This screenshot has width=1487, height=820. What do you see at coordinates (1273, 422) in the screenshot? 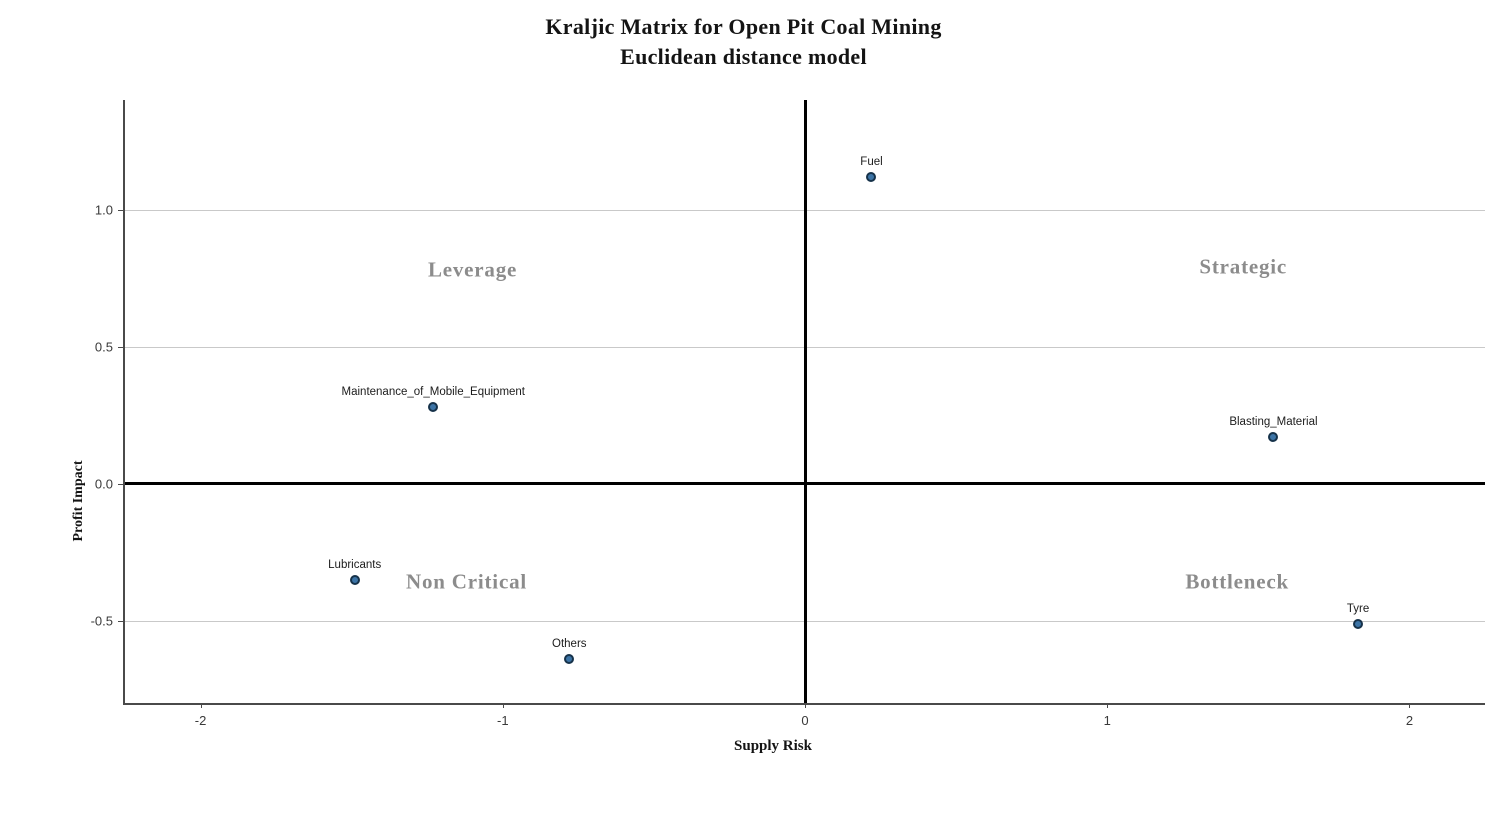
I see `data-point-label: Blasting_Material` at bounding box center [1273, 422].